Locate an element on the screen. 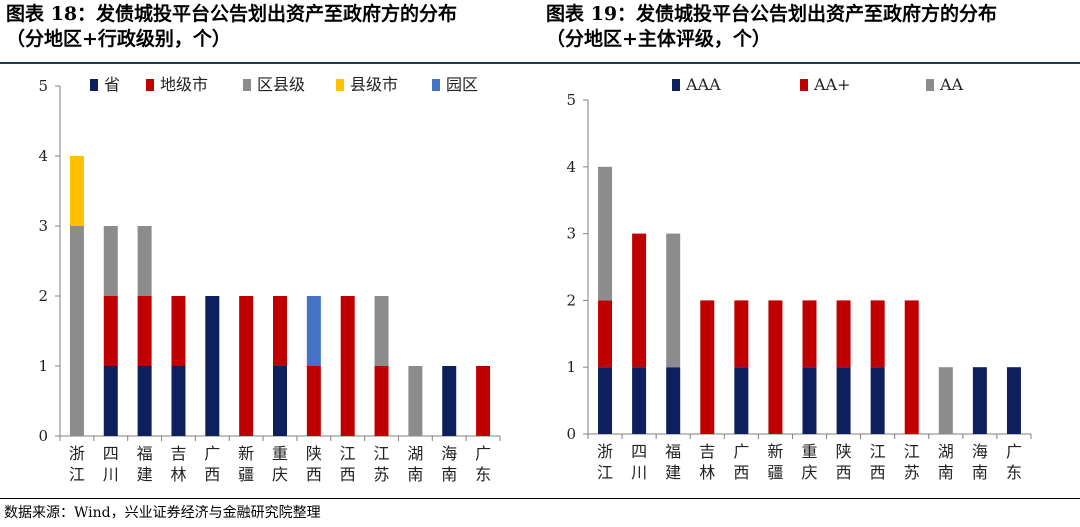 The height and width of the screenshot is (527, 1080). y-tick-label: 5 is located at coordinates (43, 86).